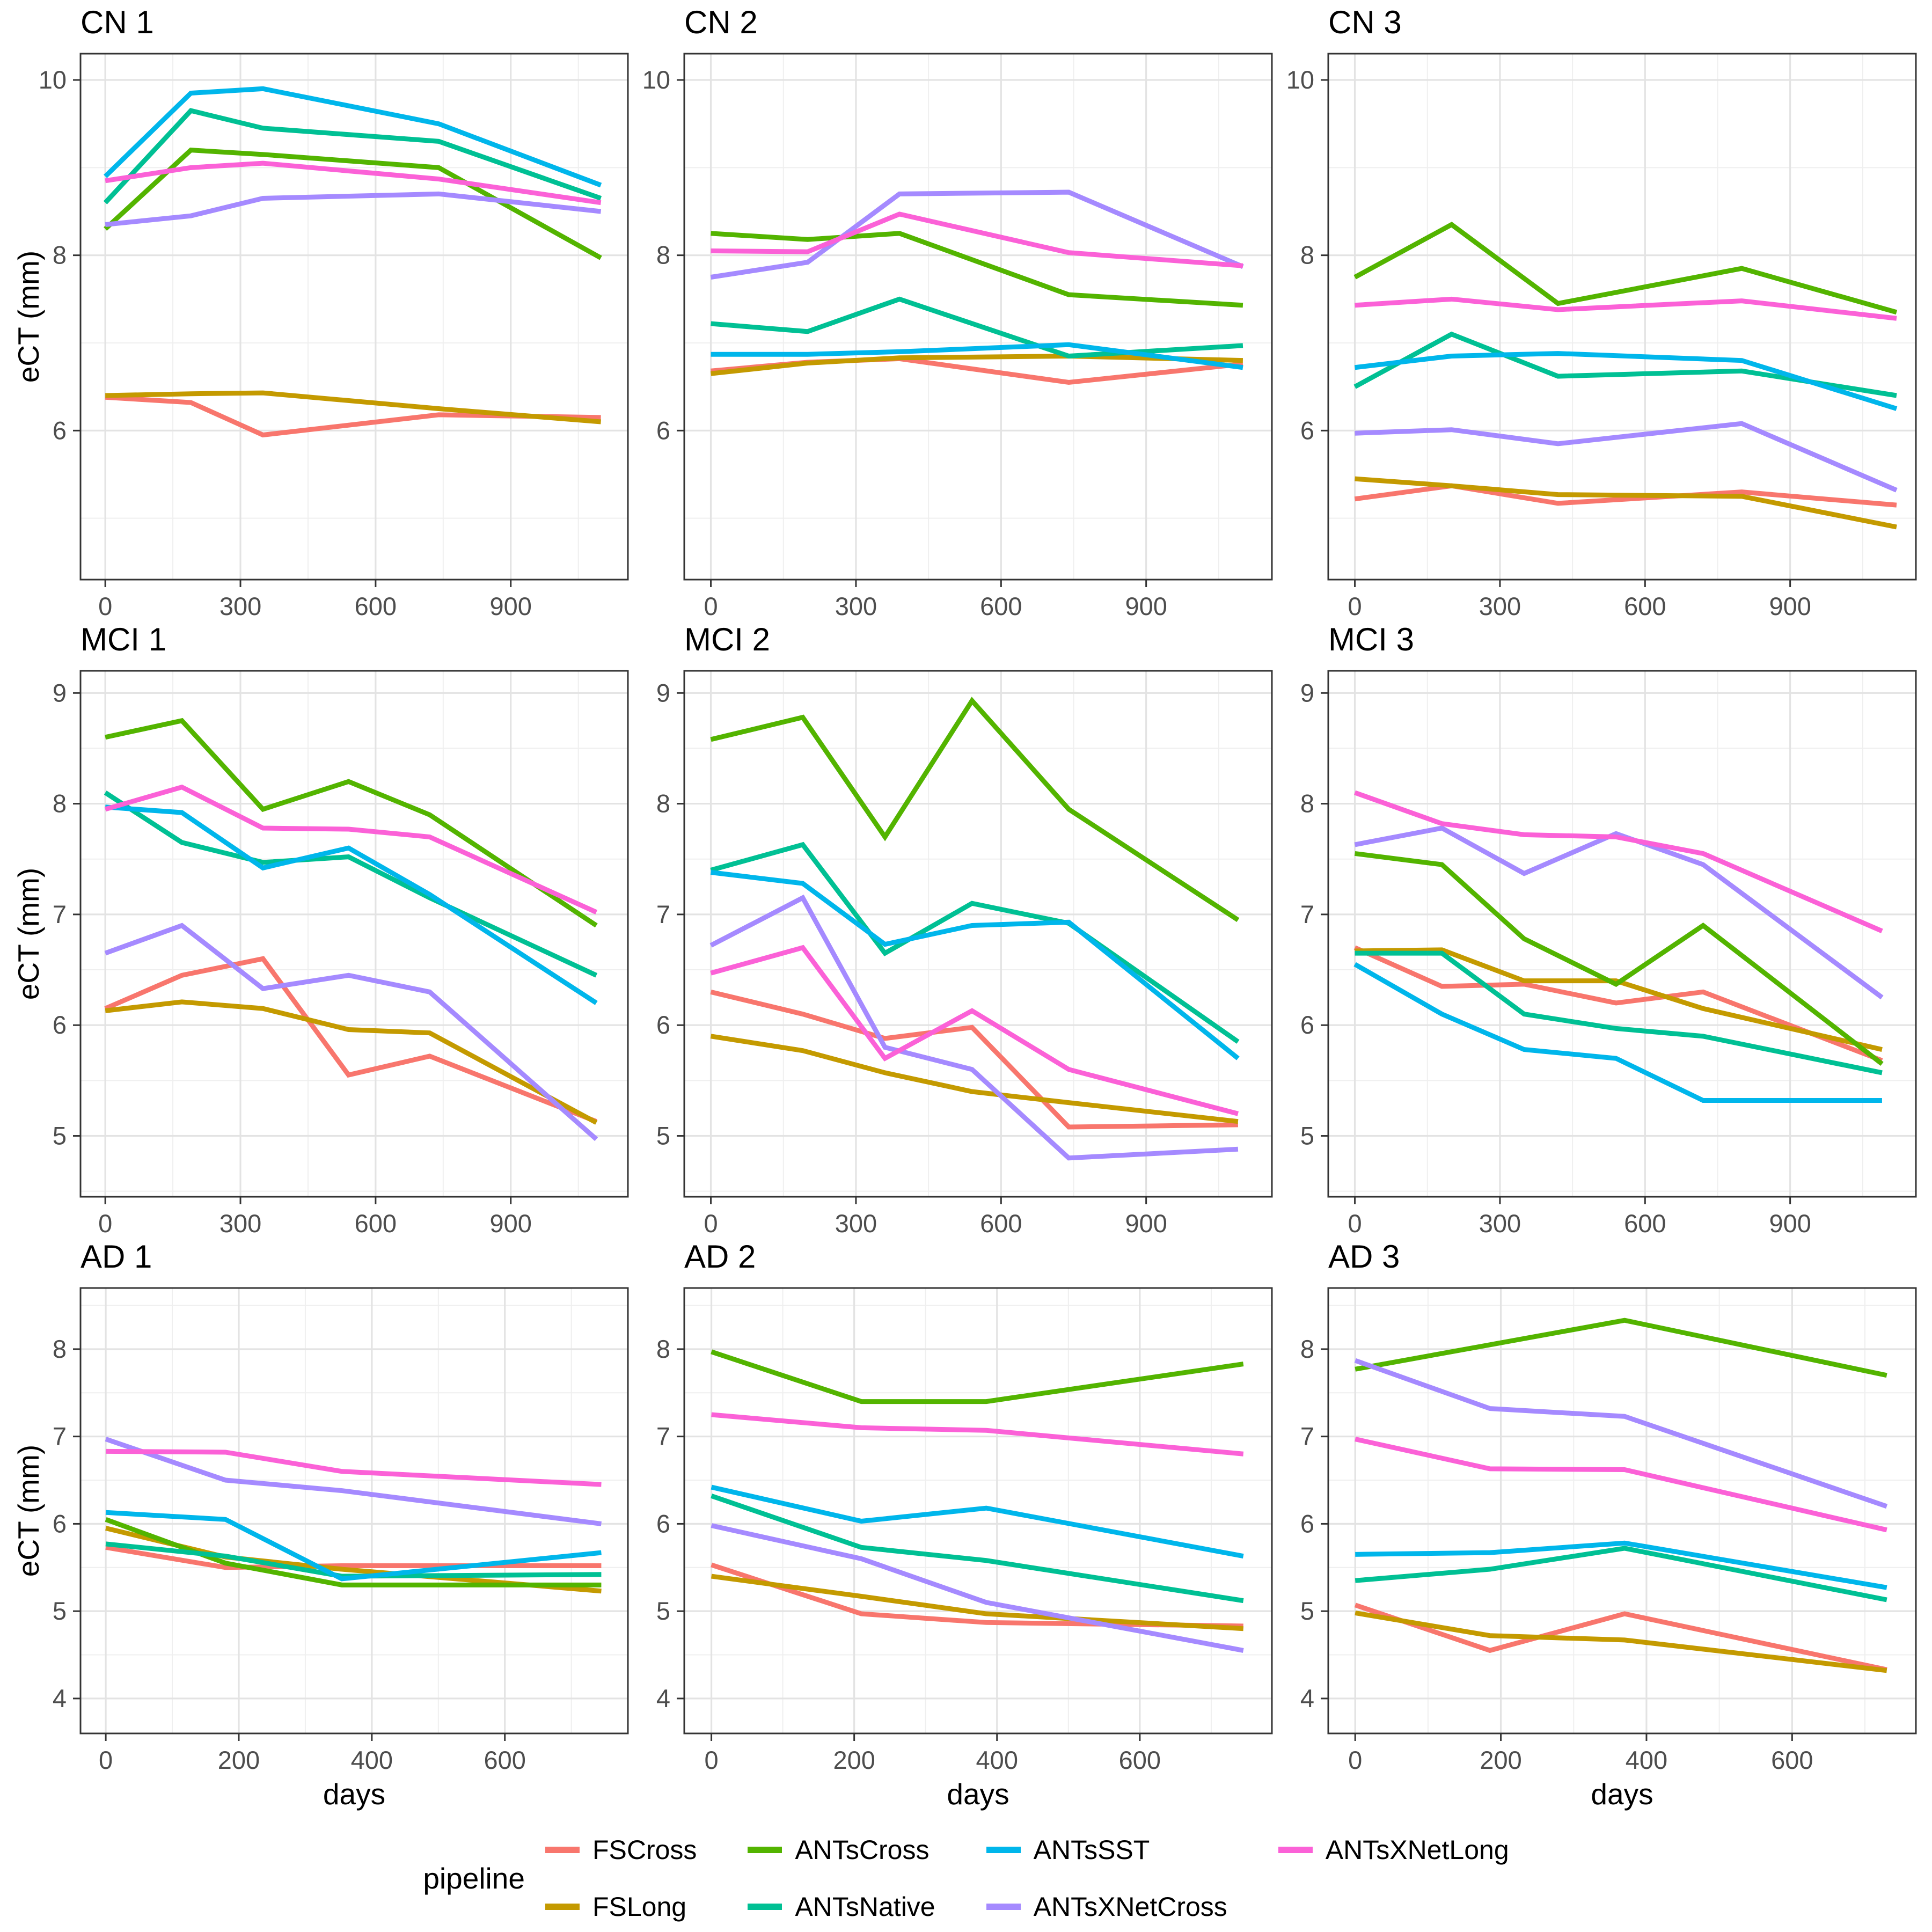  I want to click on panel-mci-3-chart: 0 300 600 900 5 6 7 8 9 MCI 3, so click(1610, 925).